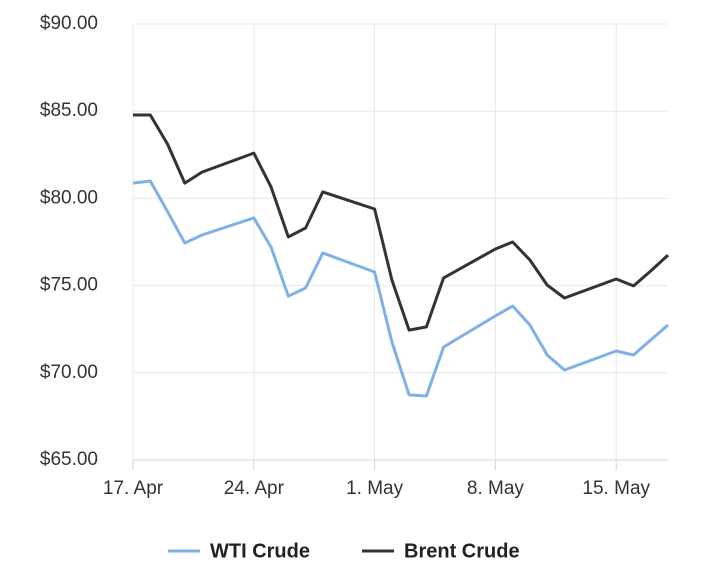 This screenshot has width=712, height=572. What do you see at coordinates (69, 23) in the screenshot?
I see `y-tick-label: $90.00` at bounding box center [69, 23].